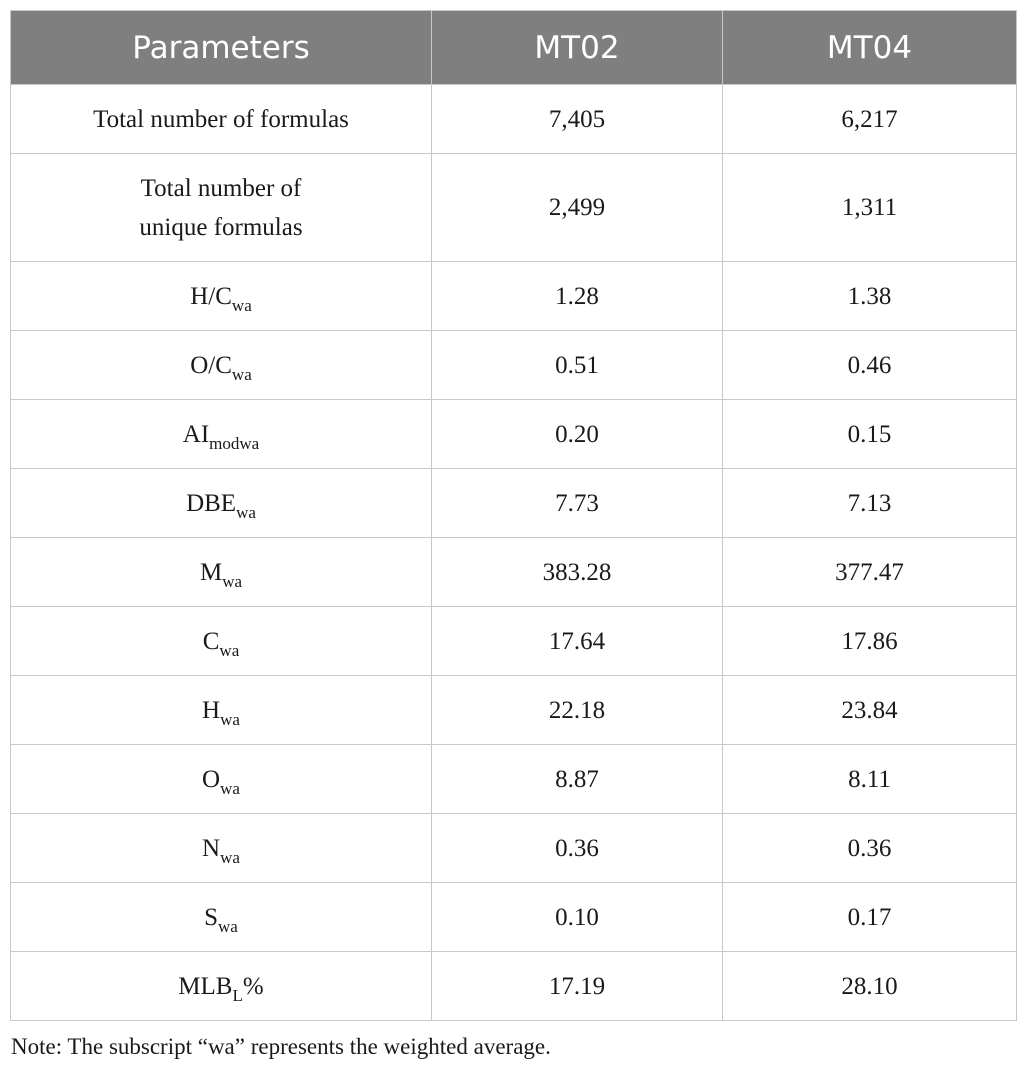 The width and height of the screenshot is (1026, 1076). What do you see at coordinates (869, 917) in the screenshot?
I see `mt04-cell: 0.17` at bounding box center [869, 917].